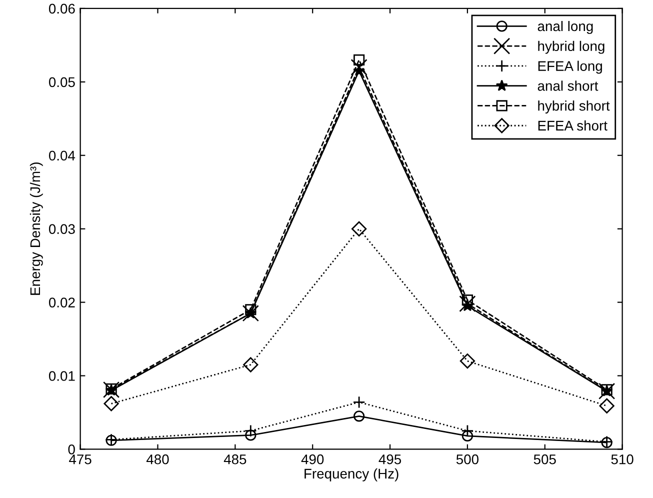 The height and width of the screenshot is (498, 653). I want to click on y-tick-label: 0.03, so click(61, 229).